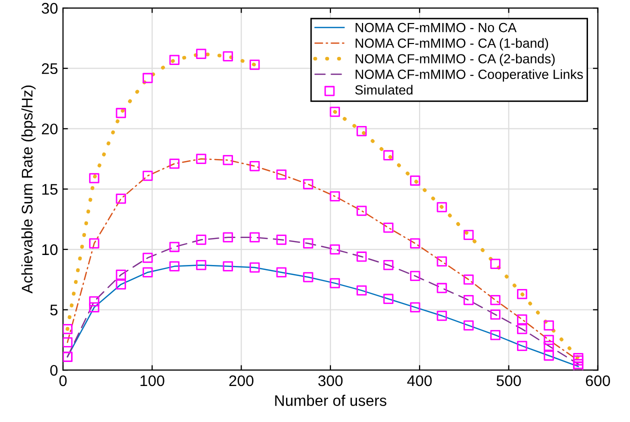 Image resolution: width=630 pixels, height=422 pixels. I want to click on y-tick-label: 15, so click(50, 189).